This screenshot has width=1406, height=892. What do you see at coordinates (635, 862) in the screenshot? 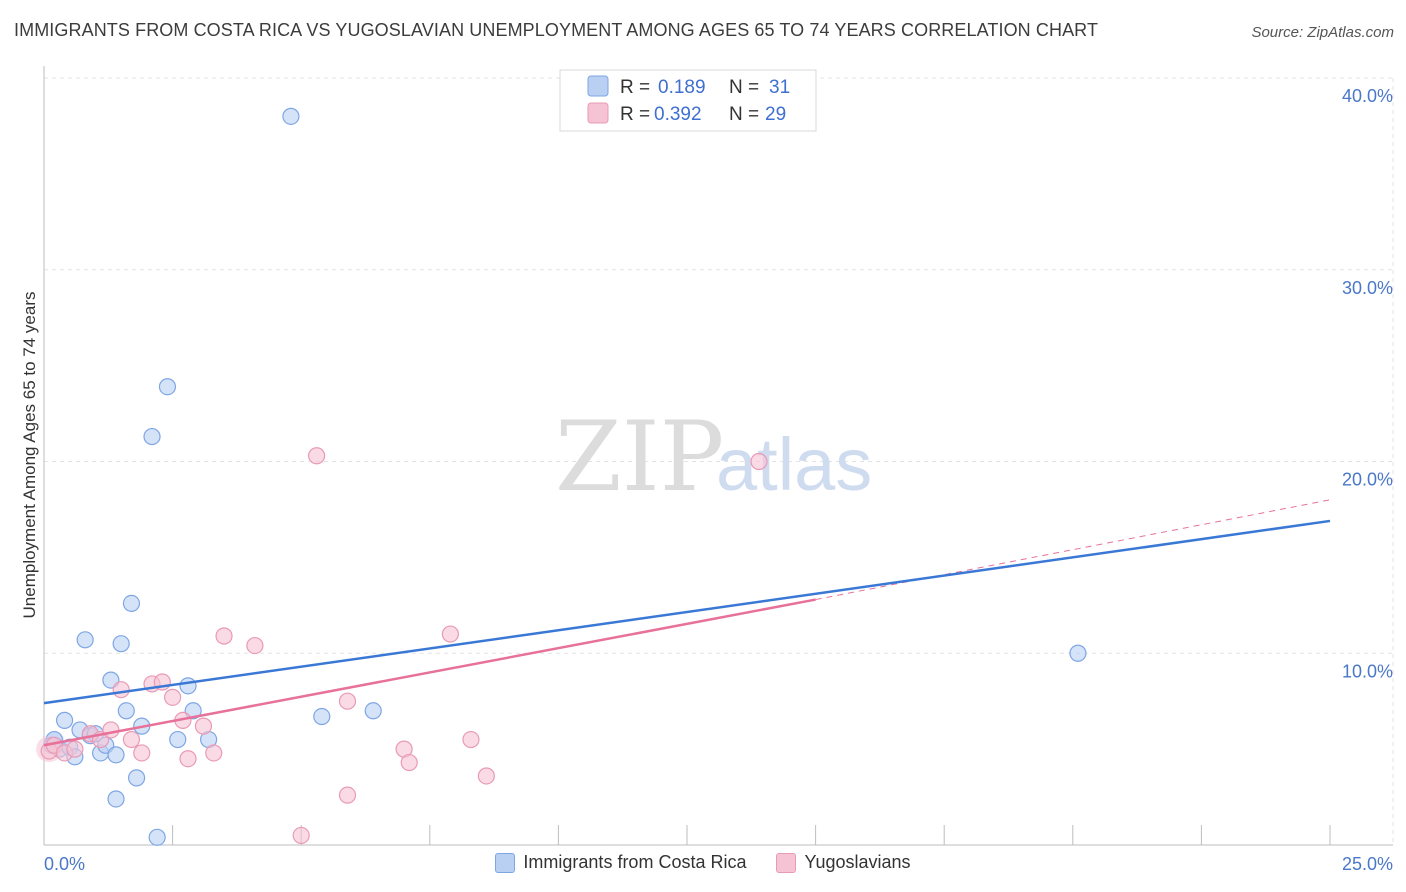
I see `legend-label-costa-rica: Immigrants from Costa Rica` at bounding box center [635, 862].